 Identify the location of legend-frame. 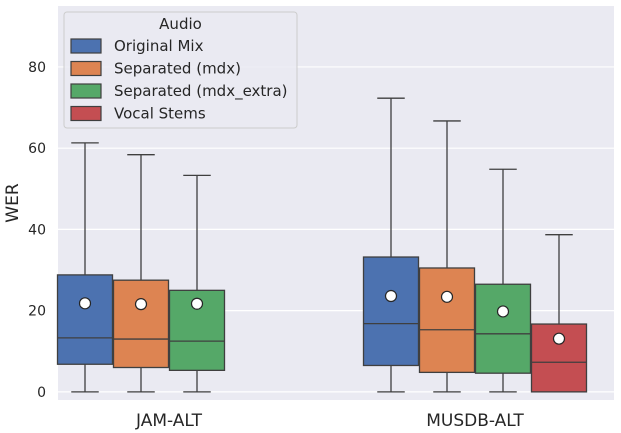
(180, 70).